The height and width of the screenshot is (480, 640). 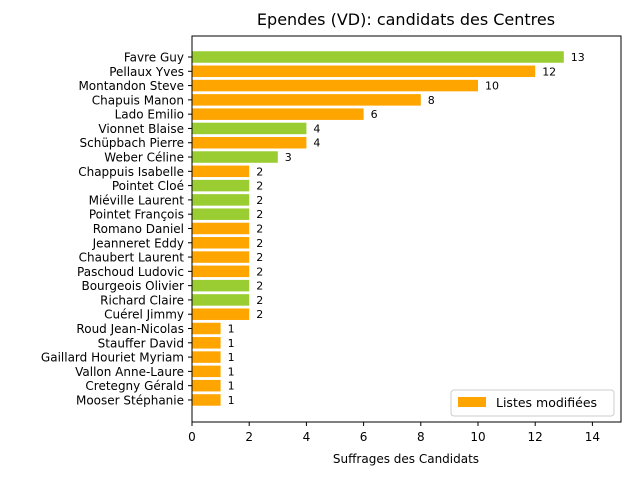 What do you see at coordinates (578, 57) in the screenshot?
I see `value-label: 13` at bounding box center [578, 57].